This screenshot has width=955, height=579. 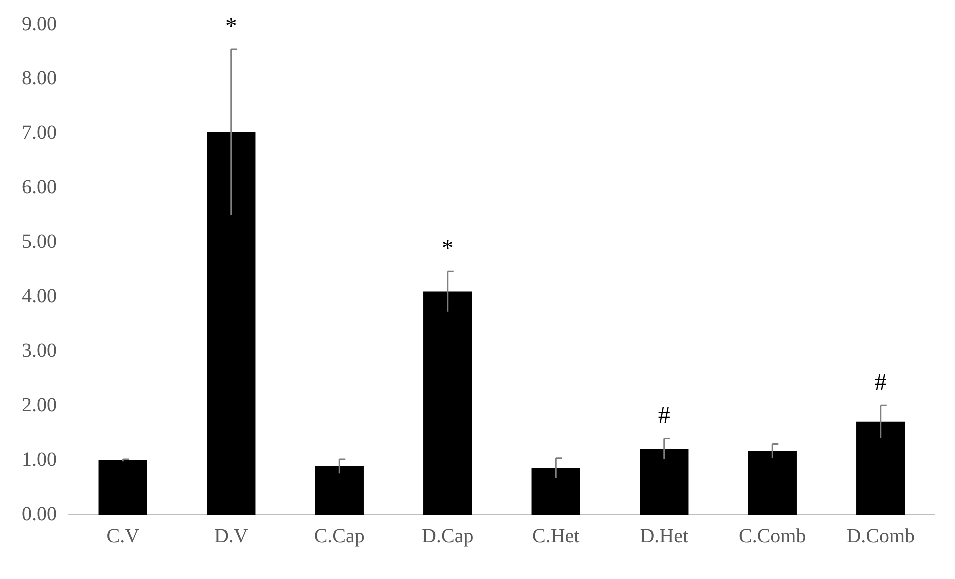 What do you see at coordinates (39, 514) in the screenshot?
I see `y-tick-label: 0.00` at bounding box center [39, 514].